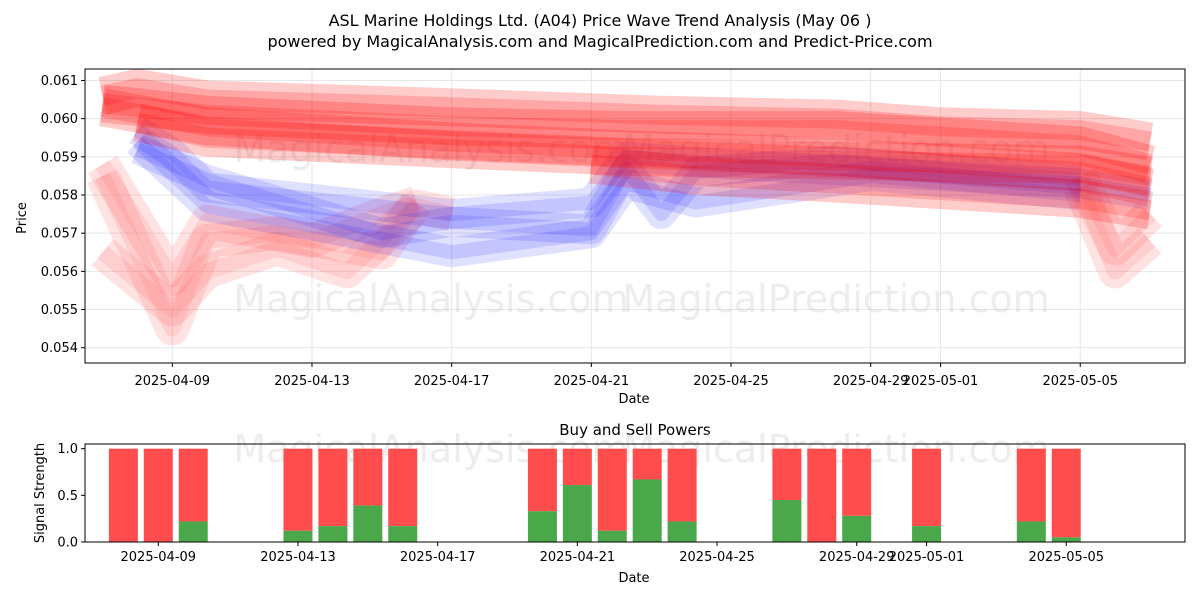 The width and height of the screenshot is (1200, 604). What do you see at coordinates (59, 81) in the screenshot?
I see `price-y-tick-label: 0.061` at bounding box center [59, 81].